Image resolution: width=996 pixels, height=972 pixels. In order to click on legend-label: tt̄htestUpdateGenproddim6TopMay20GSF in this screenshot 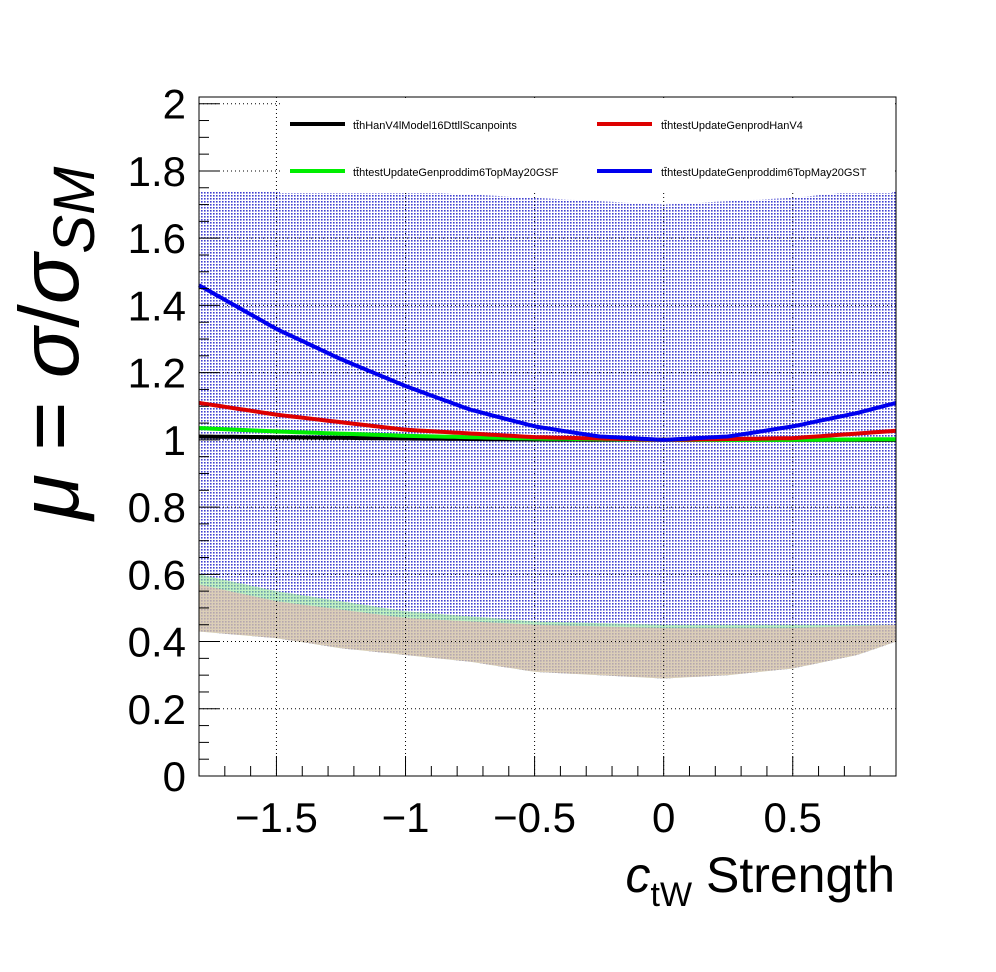, I will do `click(456, 173)`.